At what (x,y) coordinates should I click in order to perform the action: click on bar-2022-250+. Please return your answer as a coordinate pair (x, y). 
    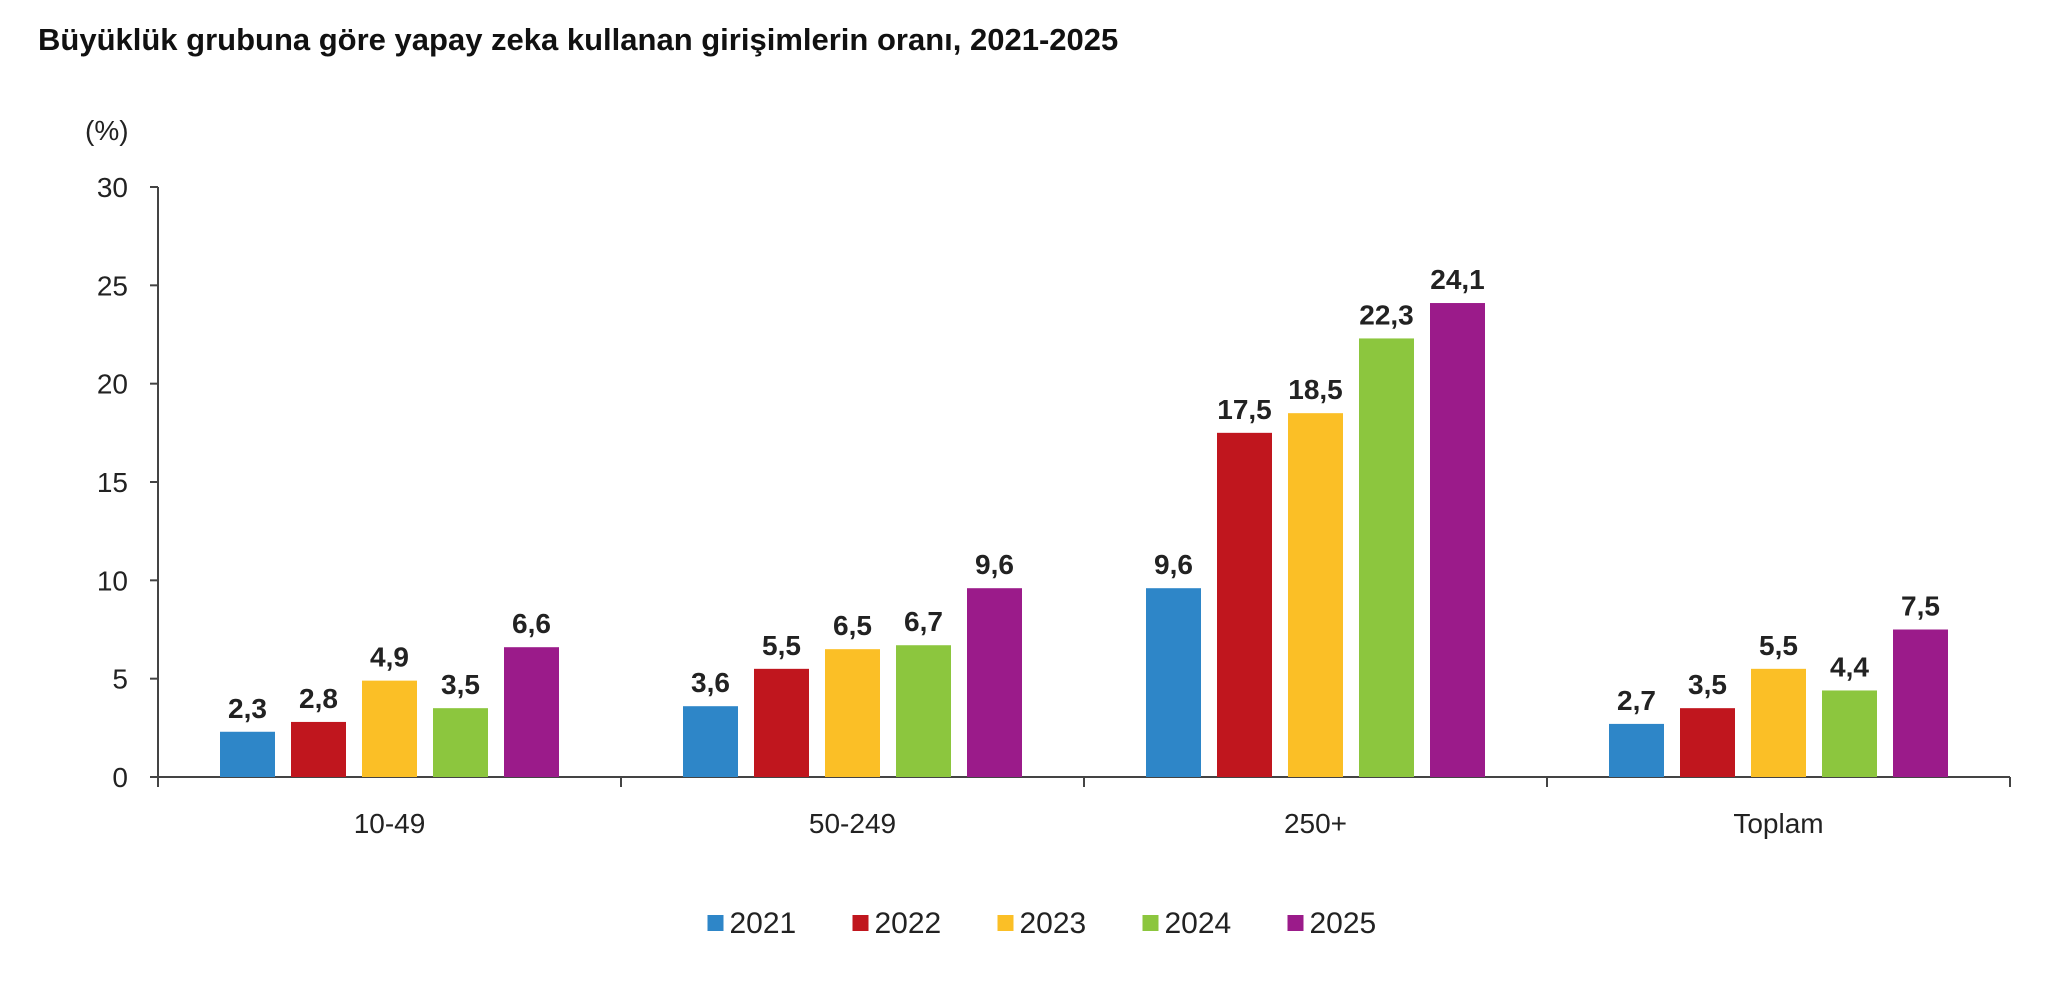
    Looking at the image, I should click on (1244, 604).